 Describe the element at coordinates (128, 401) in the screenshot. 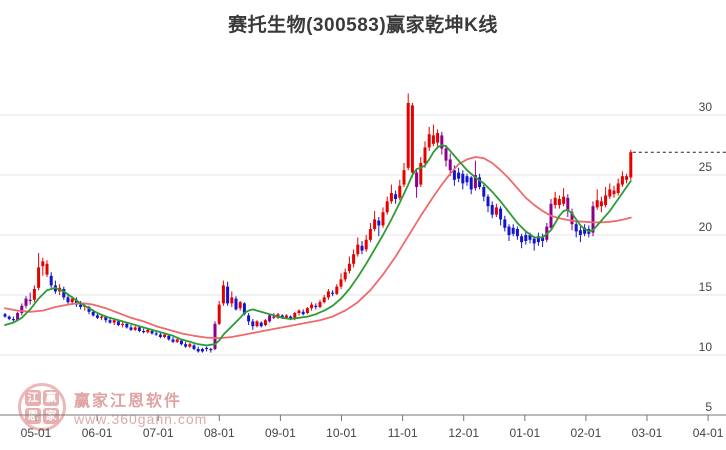

I see `watermark-brand: 赢家江恩软件` at that location.